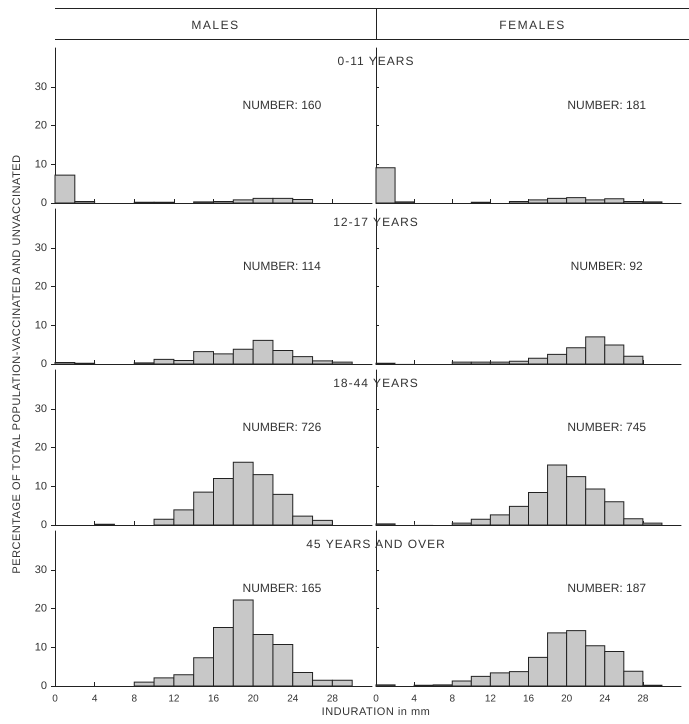 The width and height of the screenshot is (689, 724). What do you see at coordinates (606, 105) in the screenshot?
I see `text: NUMBER: 181` at bounding box center [606, 105].